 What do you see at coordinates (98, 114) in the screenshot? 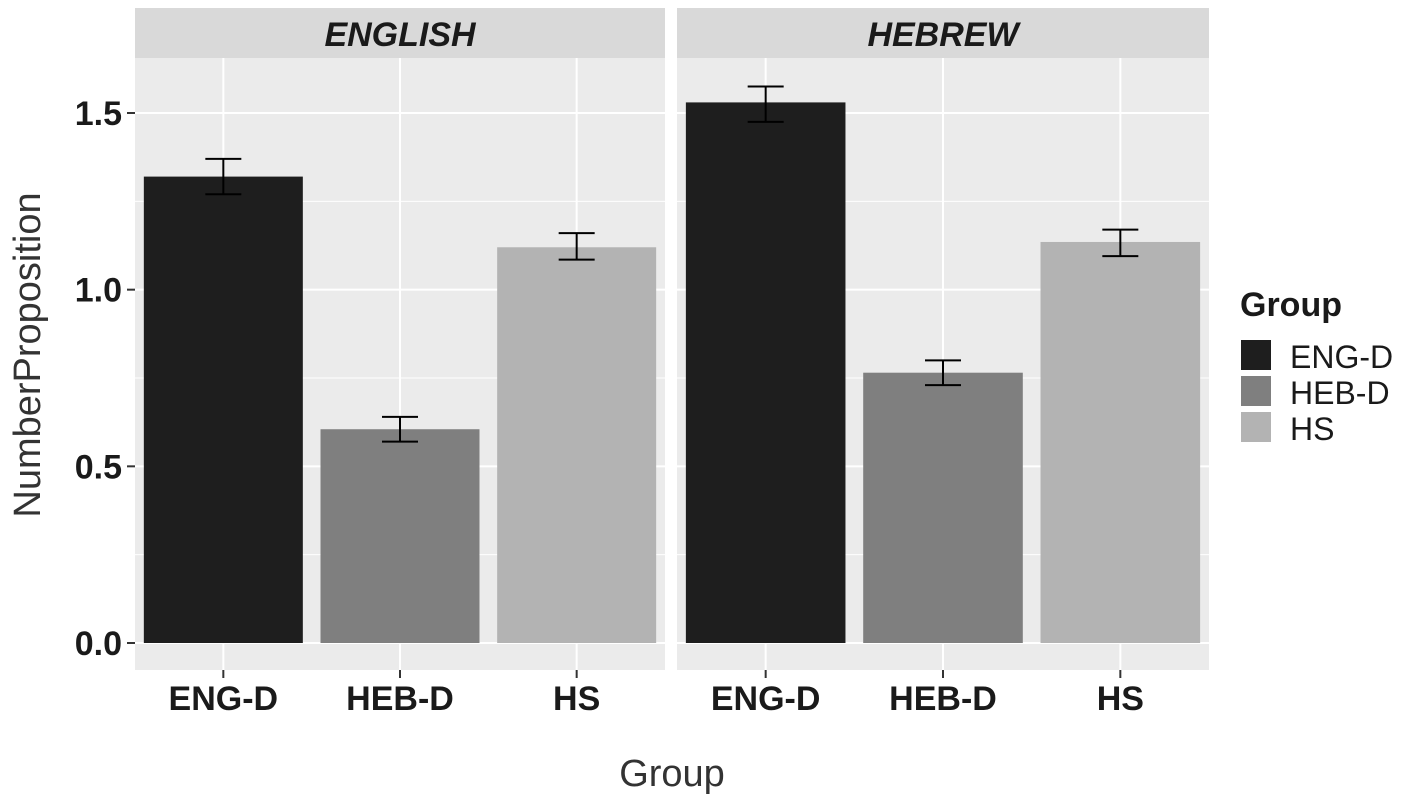
I see `y-tick-label: 1.5` at bounding box center [98, 114].